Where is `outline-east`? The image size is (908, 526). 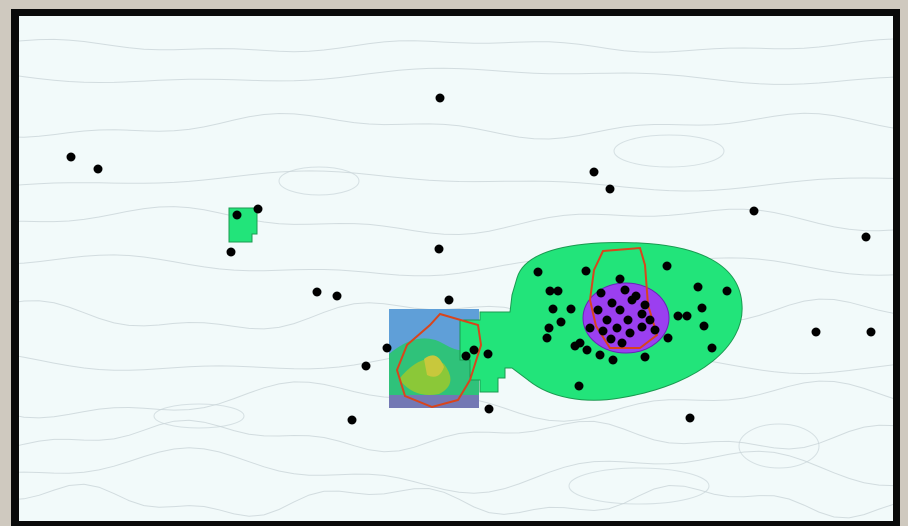 outline-east is located at coordinates (623, 297).